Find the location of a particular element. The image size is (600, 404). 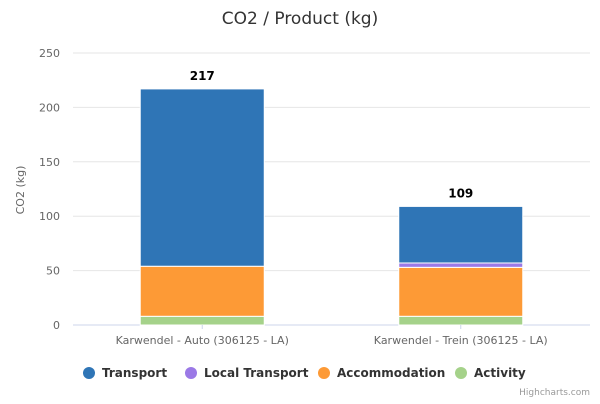

y-tick-label: 200 is located at coordinates (49, 107).